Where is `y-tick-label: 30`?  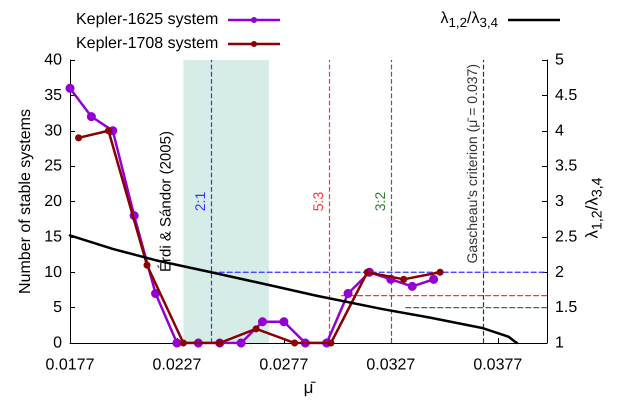
y-tick-label: 30 is located at coordinates (53, 131).